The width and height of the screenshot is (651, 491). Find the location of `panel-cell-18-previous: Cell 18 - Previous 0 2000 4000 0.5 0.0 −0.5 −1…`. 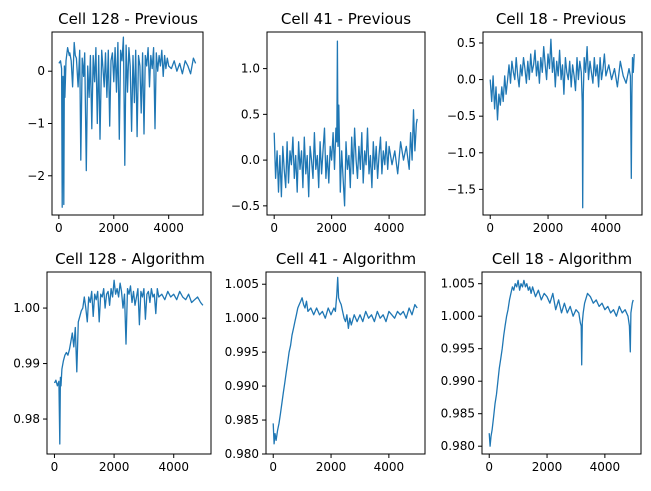

panel-cell-18-previous: Cell 18 - Previous 0 2000 4000 0.5 0.0 −0.5 −1… is located at coordinates (545, 122).